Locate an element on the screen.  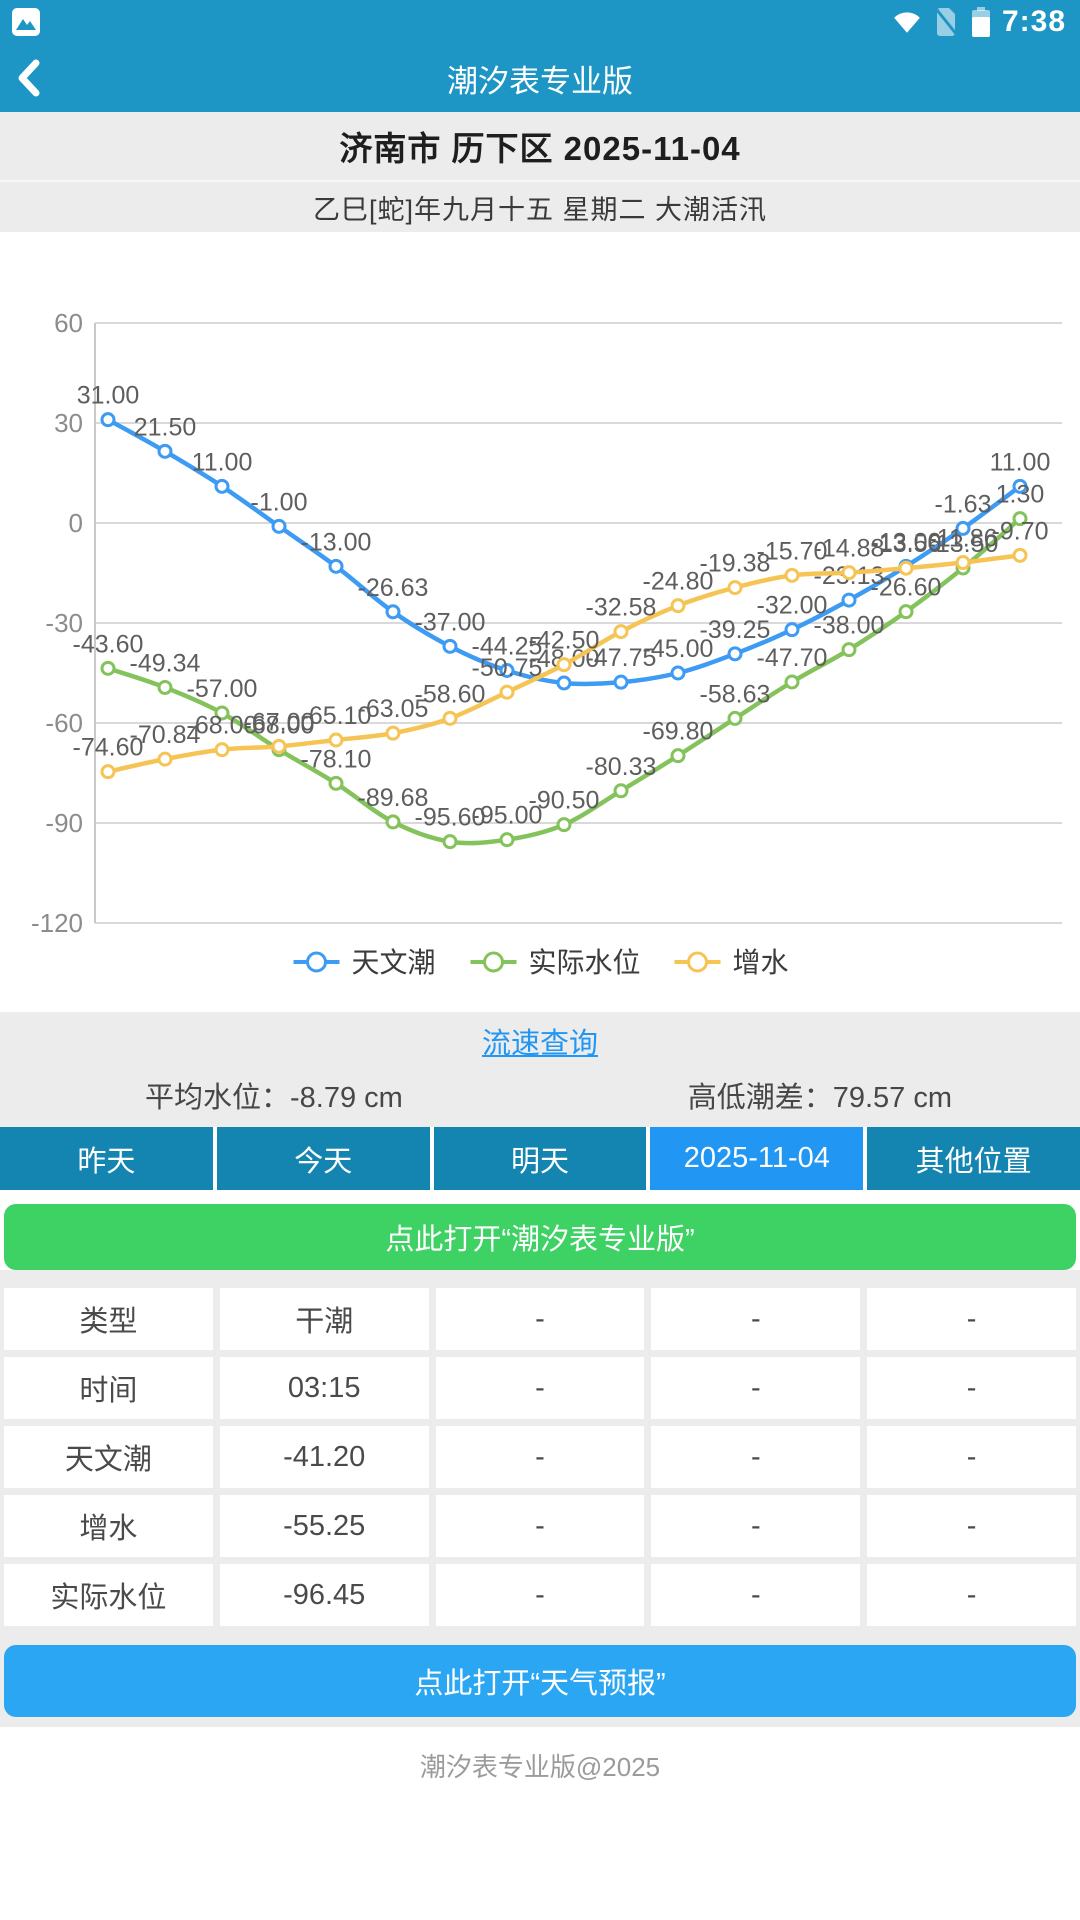
legend-item-天文潮: 天文潮 is located at coordinates (364, 962).